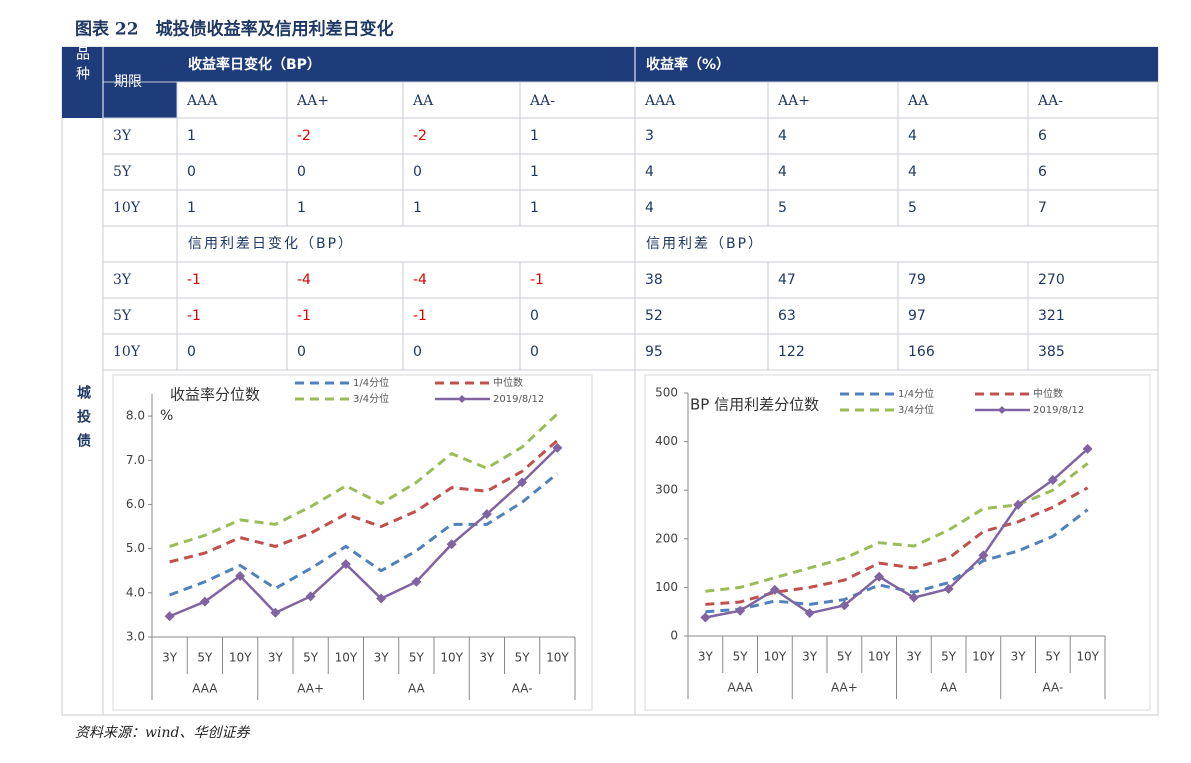 This screenshot has height=763, width=1191. What do you see at coordinates (654, 316) in the screenshot?
I see `table-cell: 52` at bounding box center [654, 316].